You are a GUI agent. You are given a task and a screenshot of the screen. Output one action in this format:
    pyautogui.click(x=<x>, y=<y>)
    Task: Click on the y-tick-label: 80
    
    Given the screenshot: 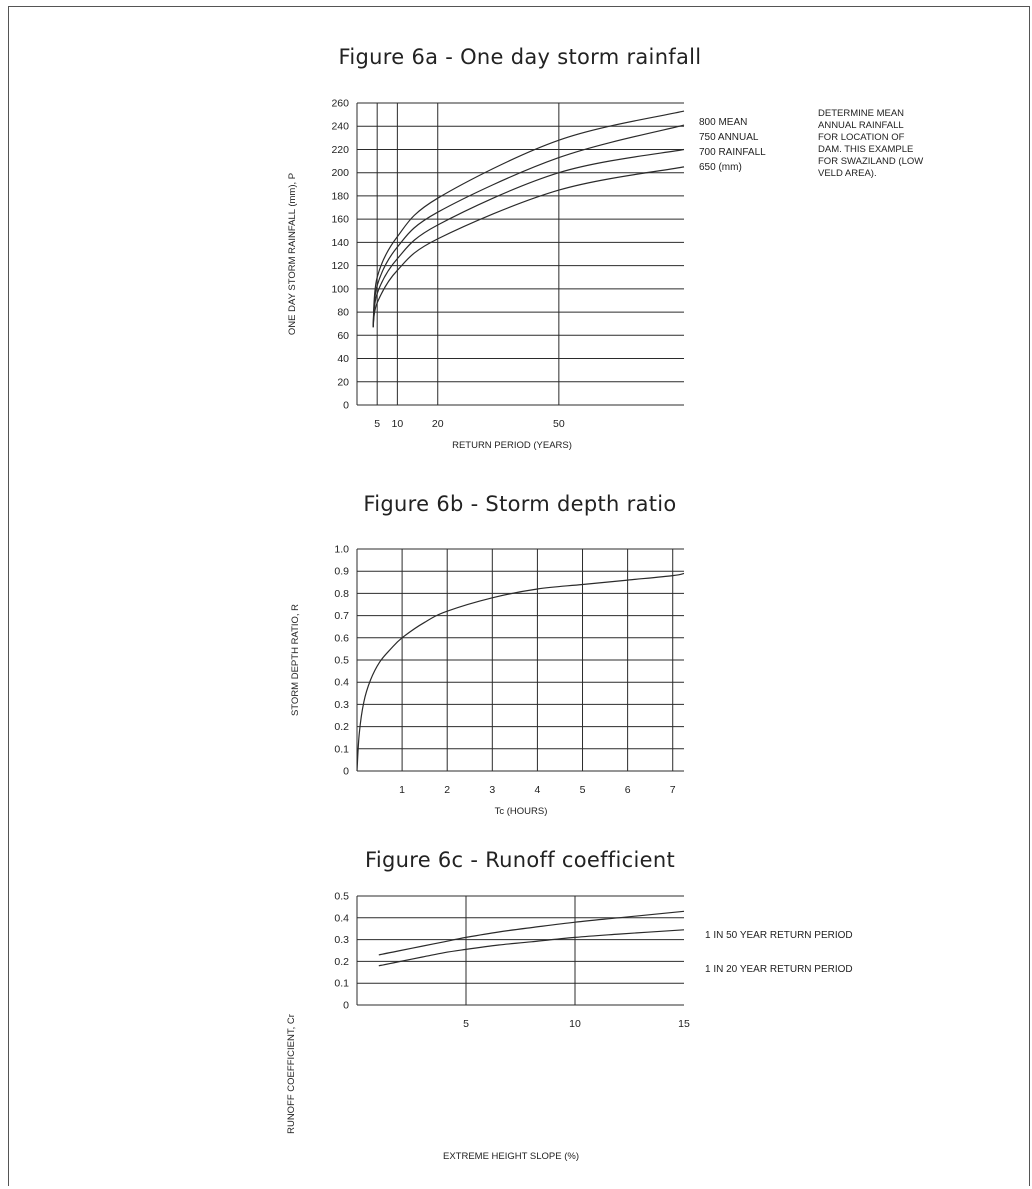 What is the action you would take?
    pyautogui.click(x=343, y=313)
    